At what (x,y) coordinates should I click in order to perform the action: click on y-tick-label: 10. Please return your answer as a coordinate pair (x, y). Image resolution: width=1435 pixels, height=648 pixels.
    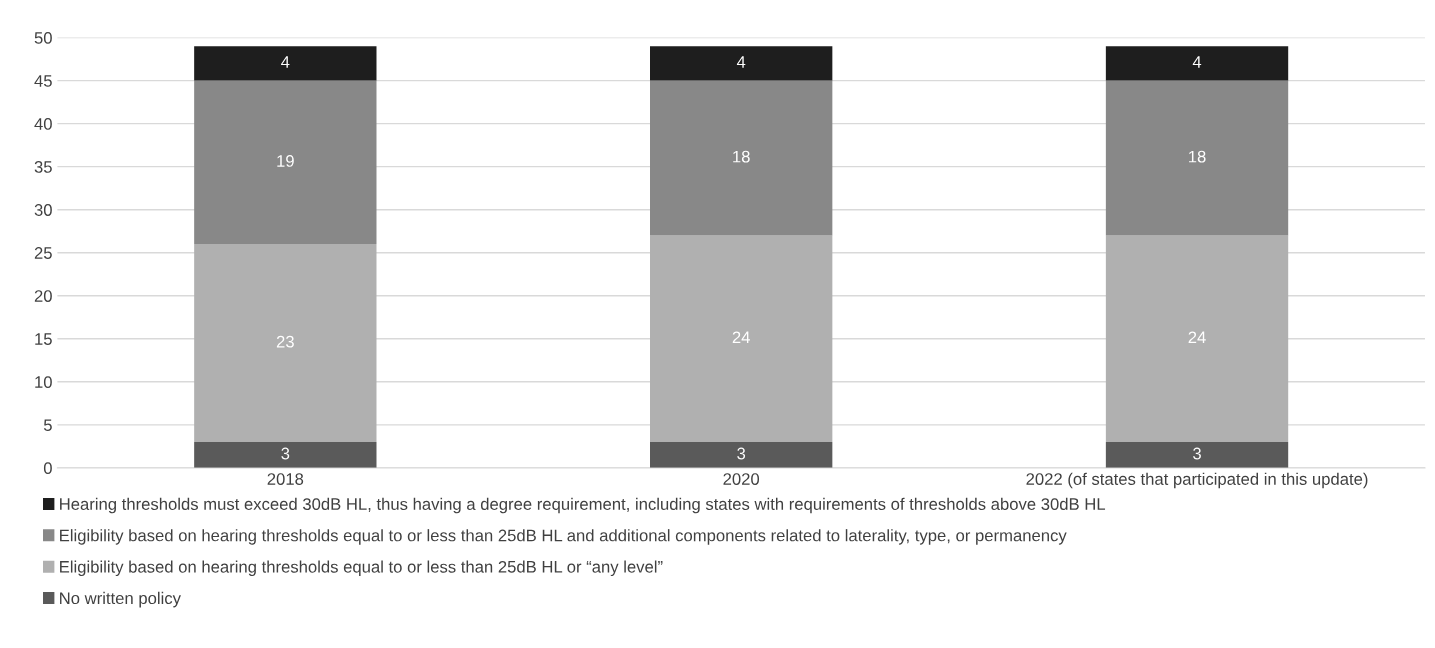
    Looking at the image, I should click on (43, 382).